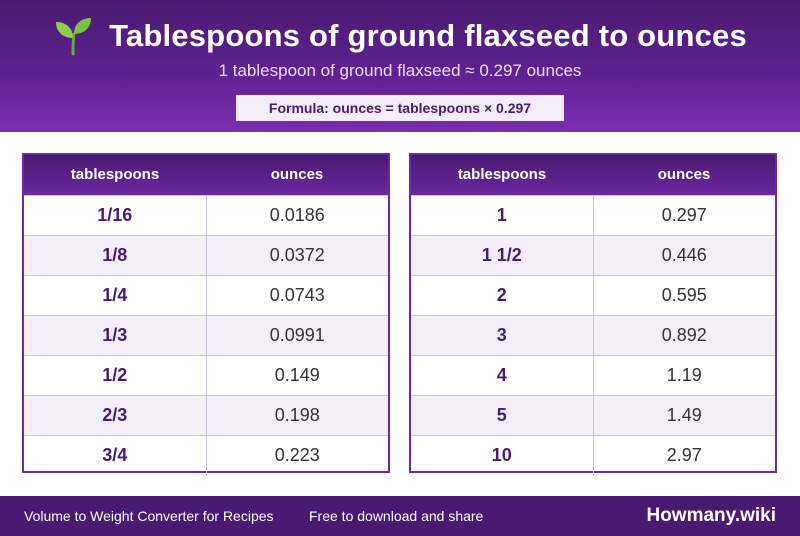  What do you see at coordinates (502, 335) in the screenshot?
I see `tablespoons-cell: 3` at bounding box center [502, 335].